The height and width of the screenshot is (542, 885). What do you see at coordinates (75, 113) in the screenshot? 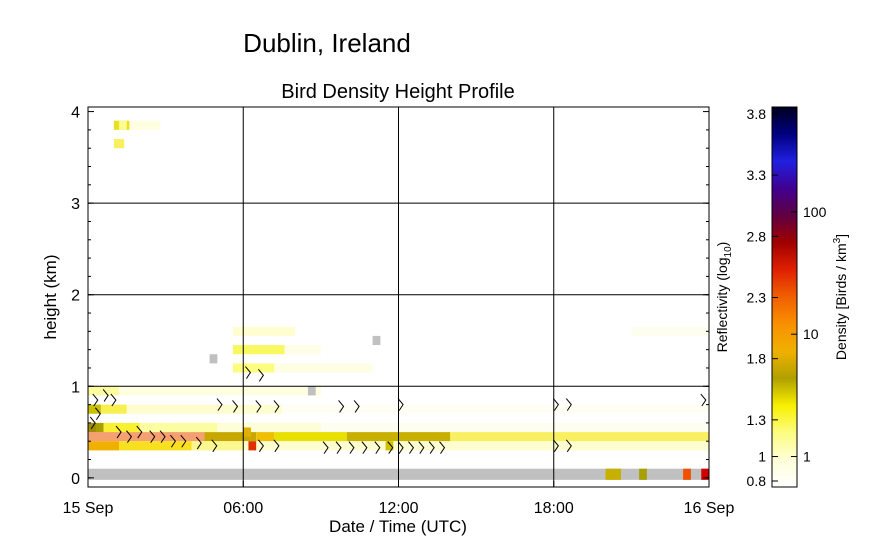
I see `y-tick-label-4: 4` at bounding box center [75, 113].